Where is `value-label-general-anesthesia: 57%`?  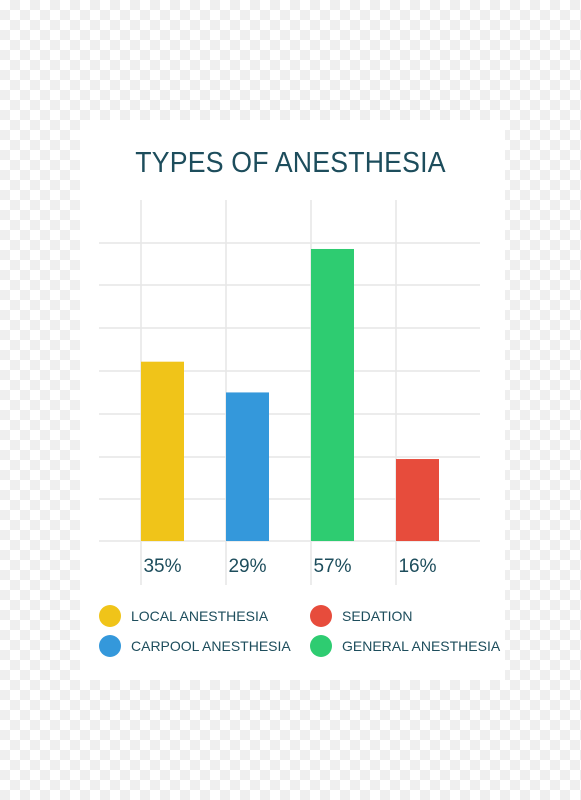 value-label-general-anesthesia: 57% is located at coordinates (332, 566).